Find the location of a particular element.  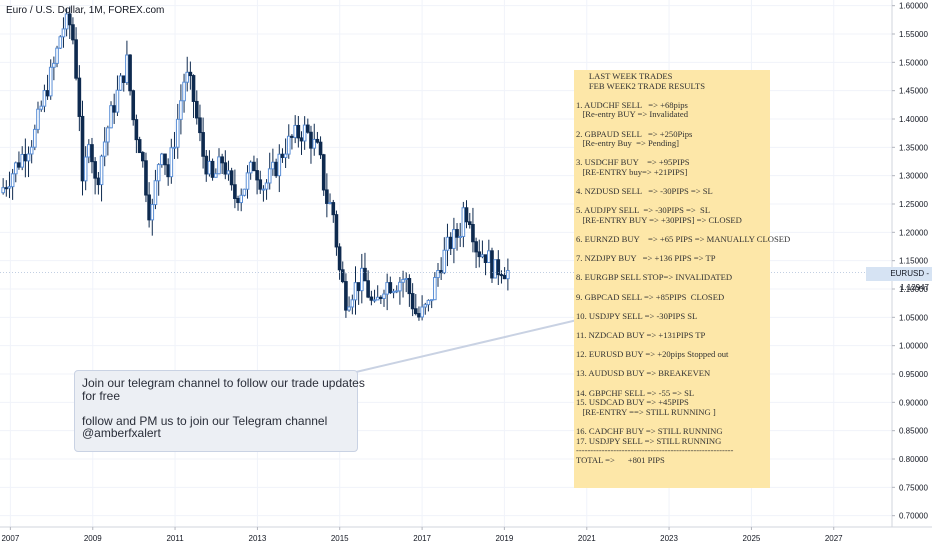

x-tick-label: 2009 is located at coordinates (93, 538).